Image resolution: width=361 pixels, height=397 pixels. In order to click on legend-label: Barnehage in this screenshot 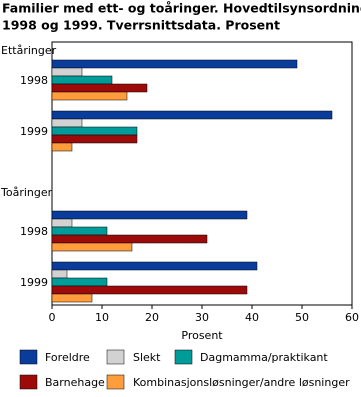, I will do `click(75, 382)`.